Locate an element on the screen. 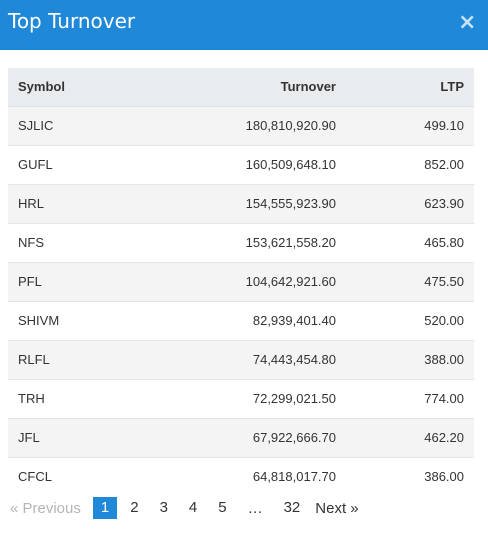 Image resolution: width=488 pixels, height=540 pixels. table-row: JFL 67,922,666.70 462.20 is located at coordinates (241, 437).